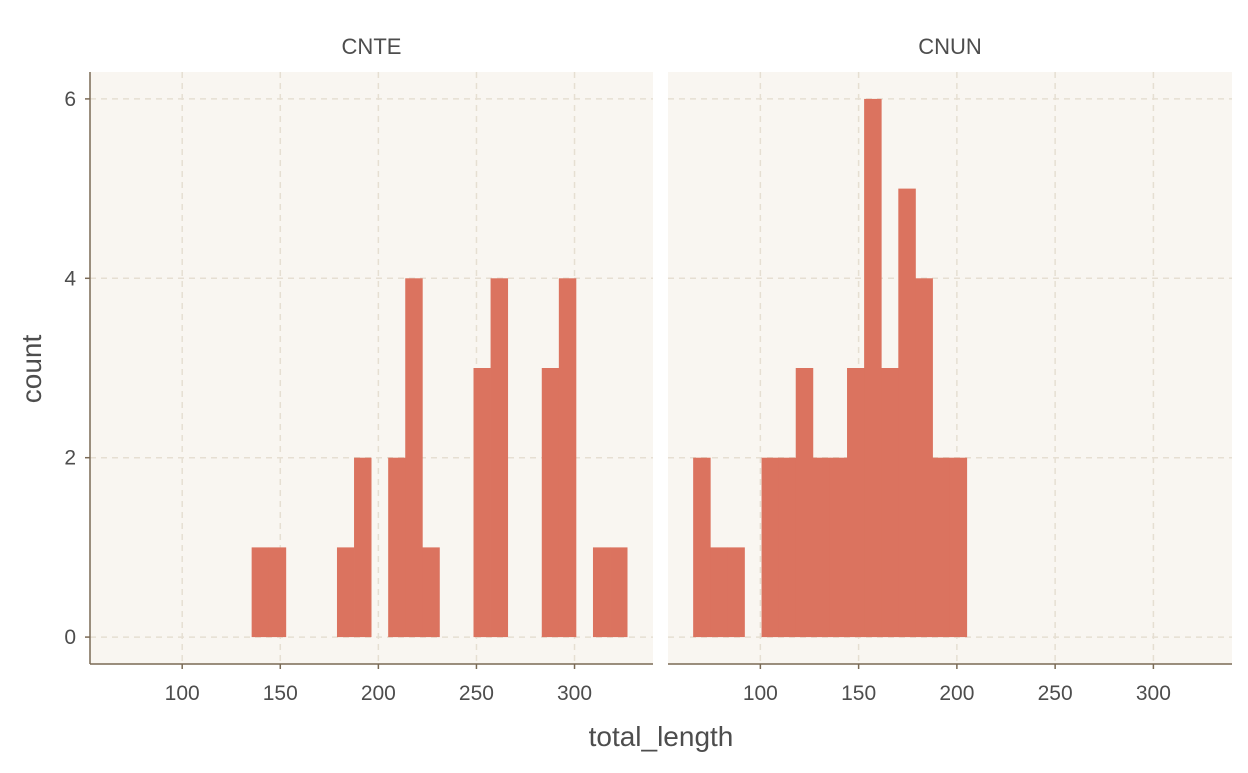 The image size is (1248, 773). What do you see at coordinates (372, 46) in the screenshot?
I see `facet-label-cnte: CNTE` at bounding box center [372, 46].